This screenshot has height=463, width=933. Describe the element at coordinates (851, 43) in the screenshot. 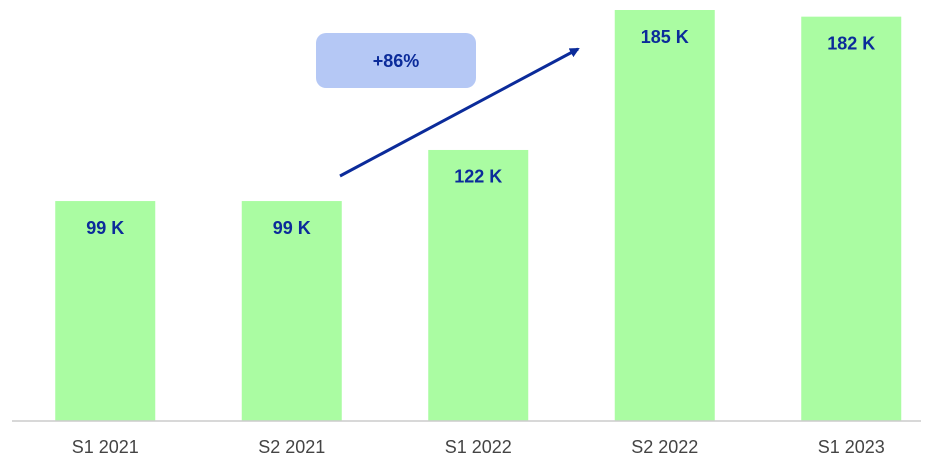

I see `value-label: 182 K` at that location.